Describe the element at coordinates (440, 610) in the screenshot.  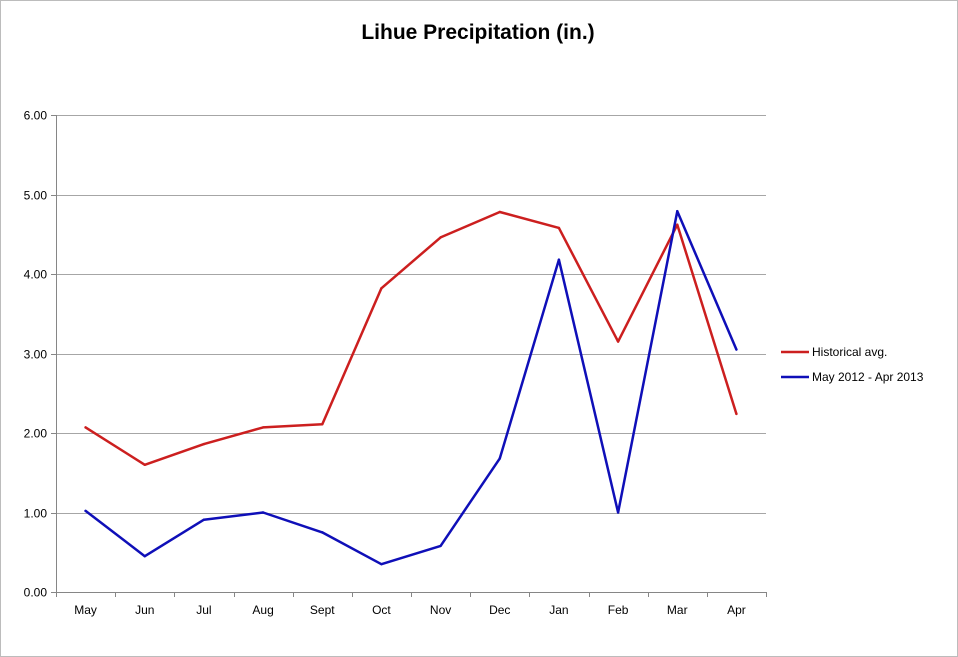
I see `x-tick-label: Nov` at that location.